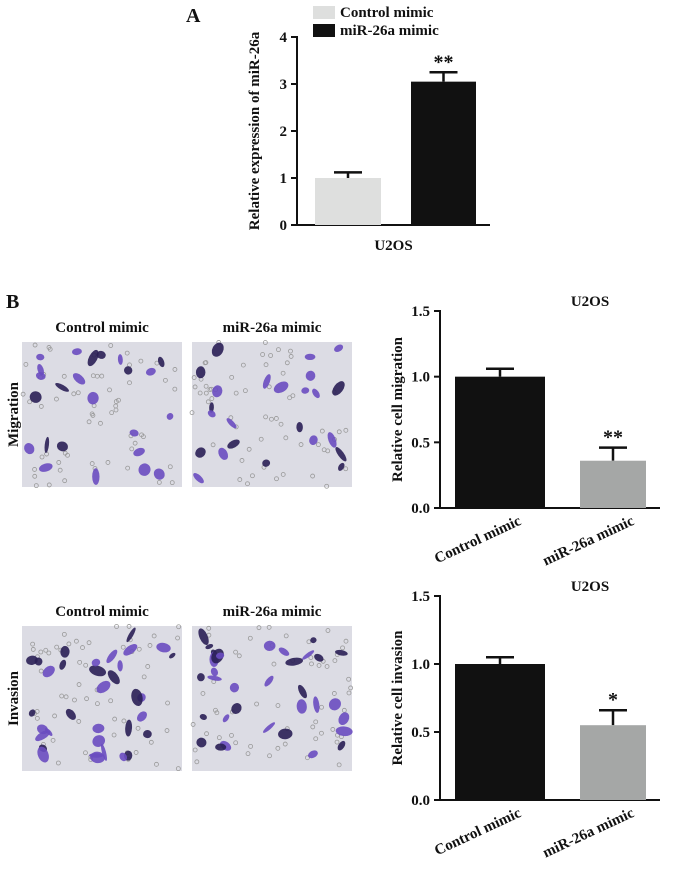  I want to click on y-tick-label: 3, so click(284, 85).